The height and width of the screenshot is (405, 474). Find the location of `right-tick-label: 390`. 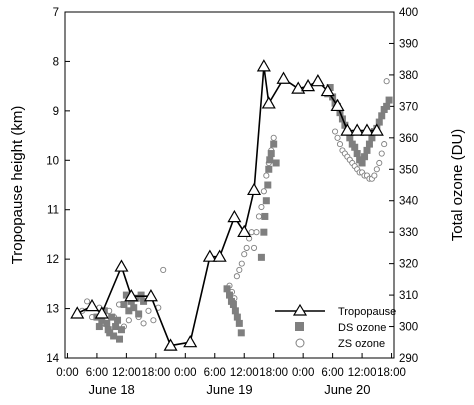

right-tick-label: 390 is located at coordinates (408, 44).